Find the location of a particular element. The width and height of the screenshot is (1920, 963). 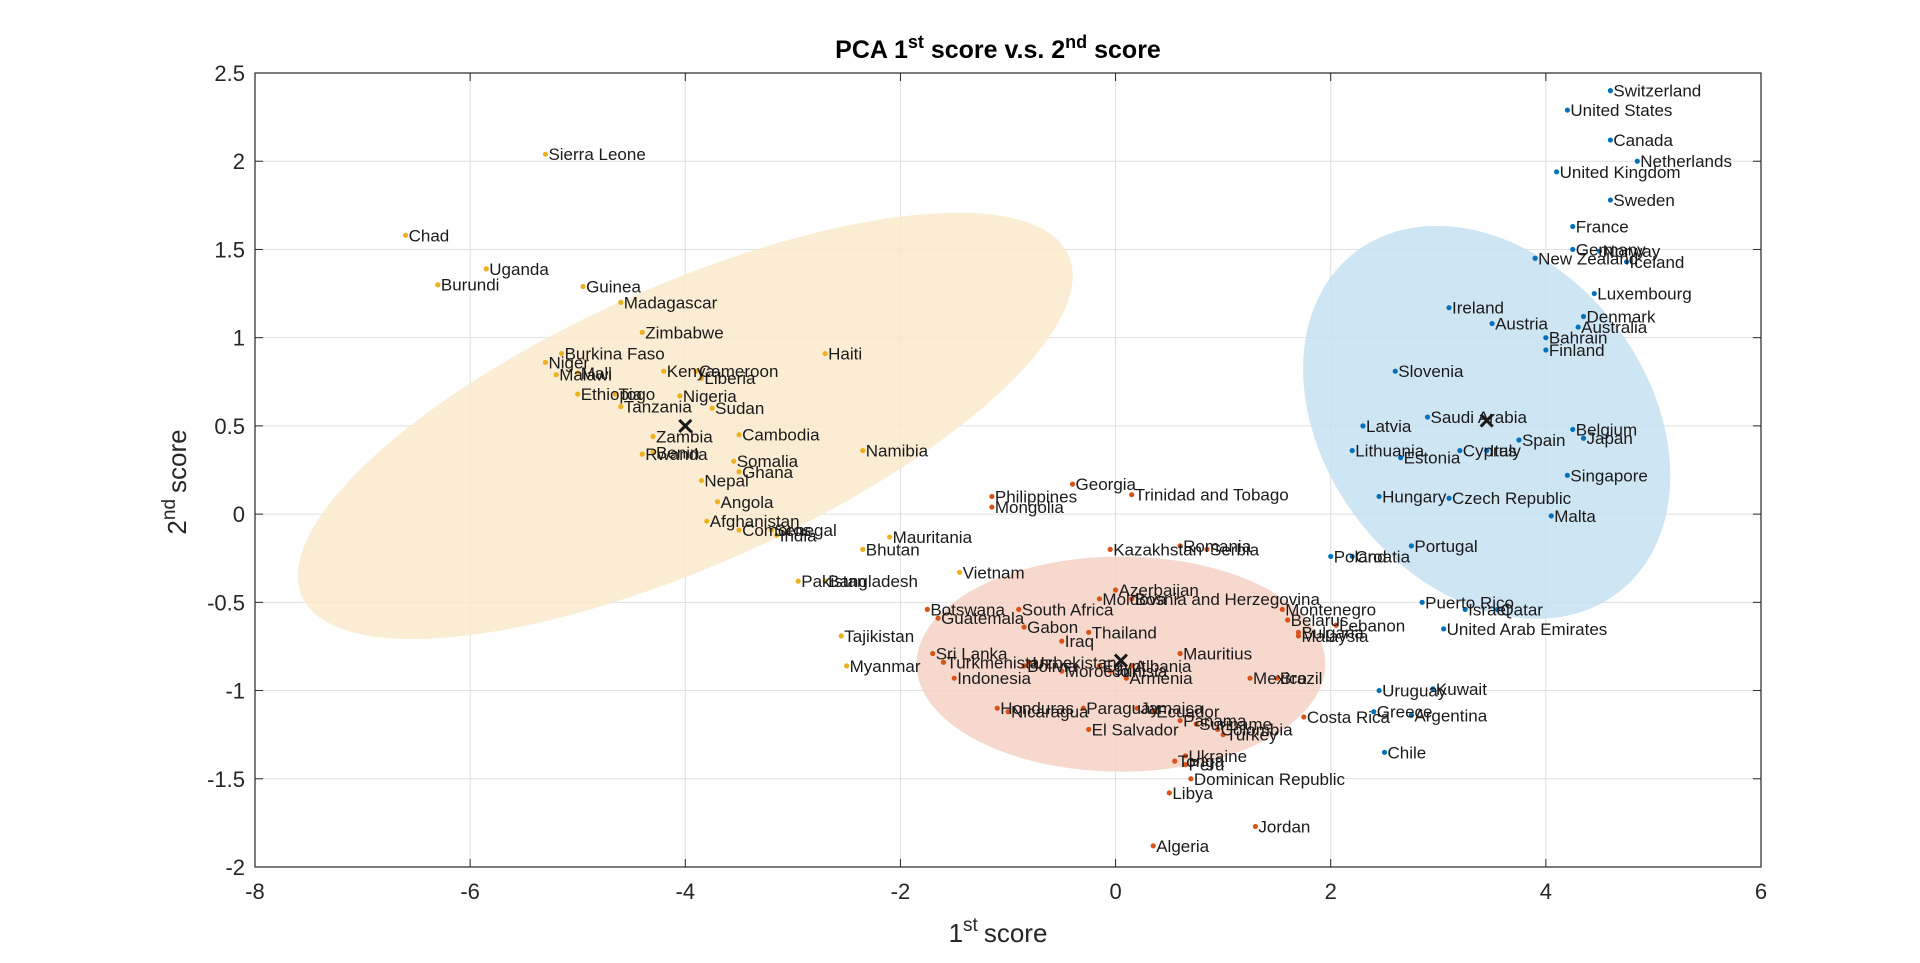

point-label: Ireland is located at coordinates (1478, 308).